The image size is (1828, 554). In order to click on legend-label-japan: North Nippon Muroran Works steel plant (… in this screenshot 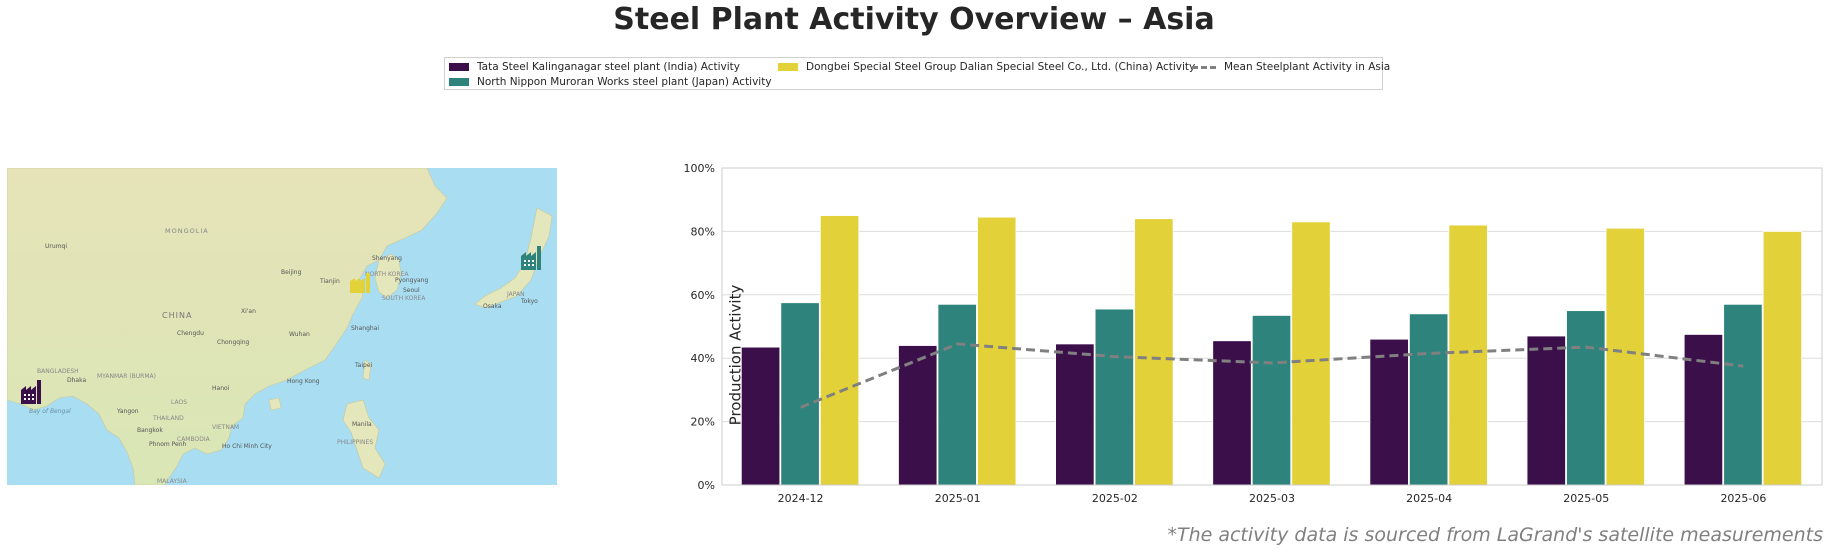, I will do `click(624, 82)`.